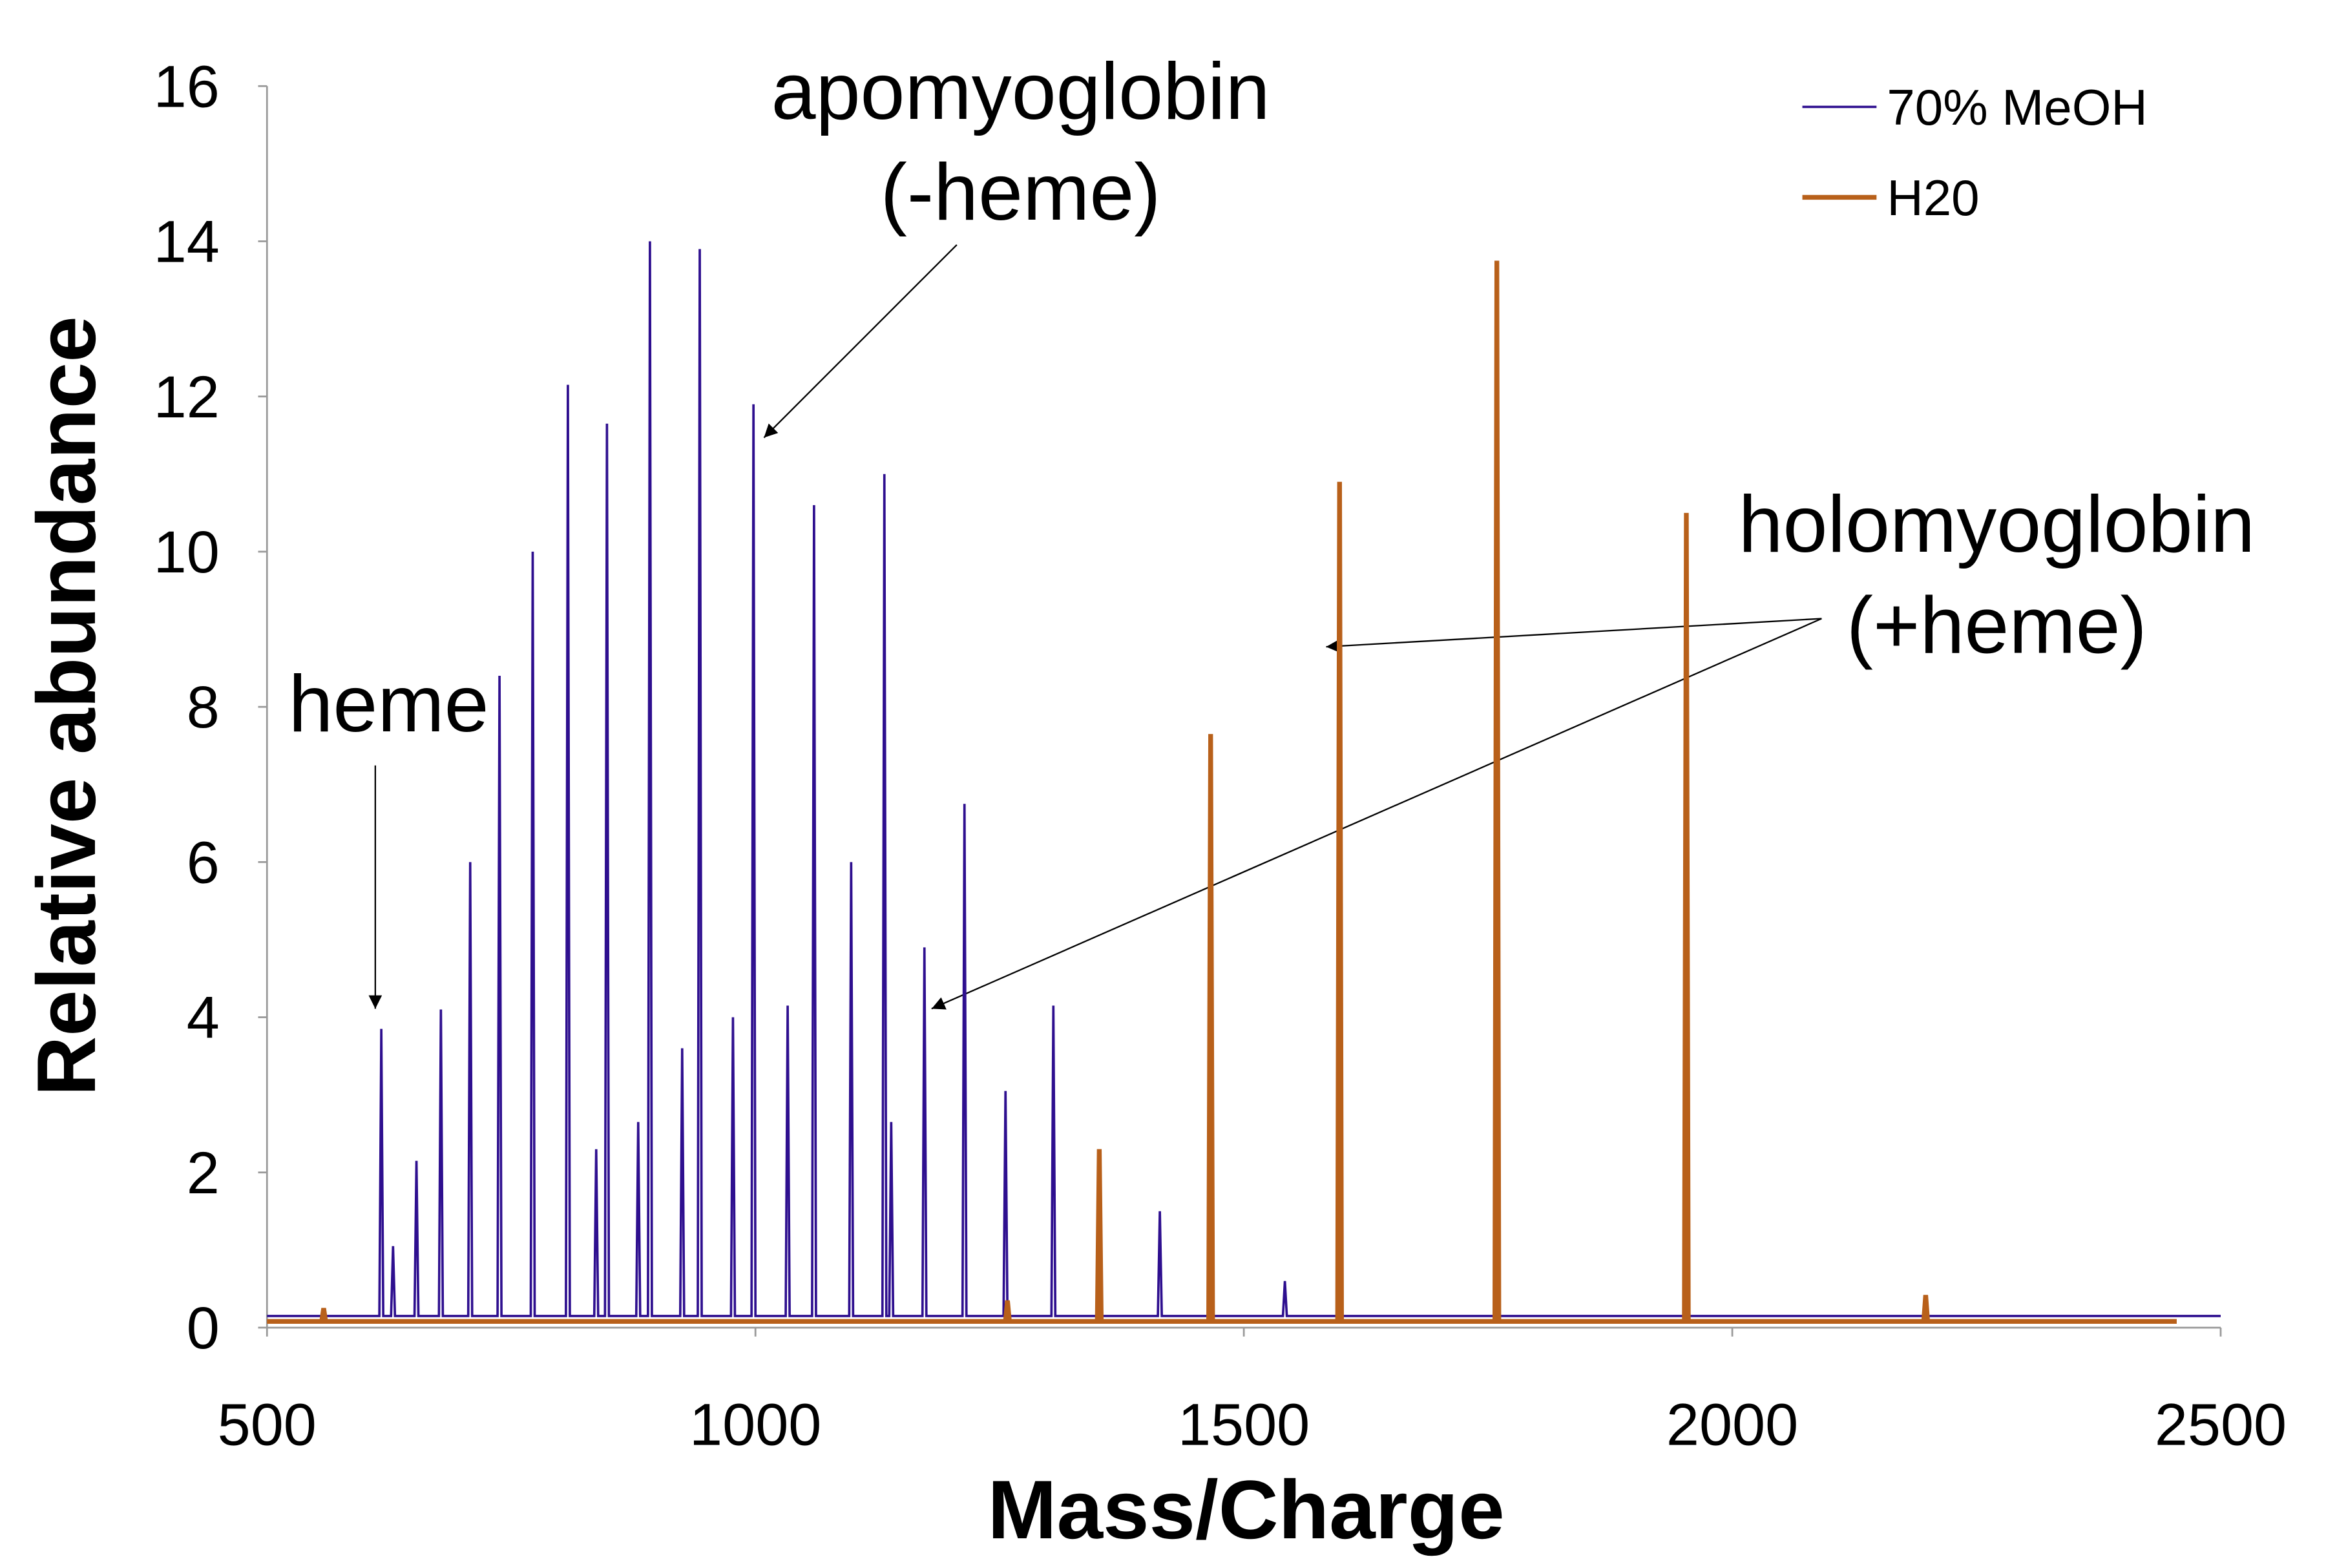 The width and height of the screenshot is (2326, 1568). What do you see at coordinates (187, 397) in the screenshot?
I see `y-tick-label: 12` at bounding box center [187, 397].